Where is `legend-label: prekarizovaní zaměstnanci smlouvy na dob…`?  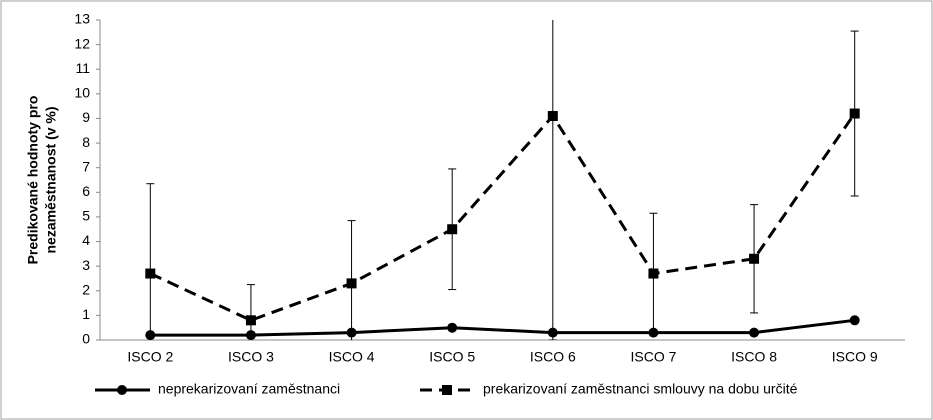 legend-label: prekarizovaní zaměstnanci smlouvy na dob… is located at coordinates (640, 389).